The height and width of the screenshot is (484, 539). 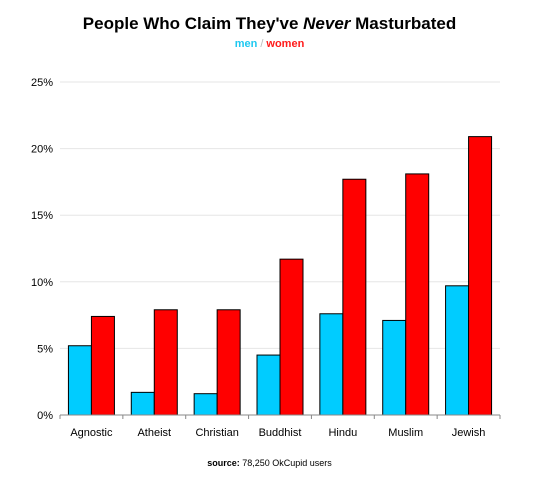 What do you see at coordinates (469, 433) in the screenshot?
I see `x-tick-label: Jewish` at bounding box center [469, 433].